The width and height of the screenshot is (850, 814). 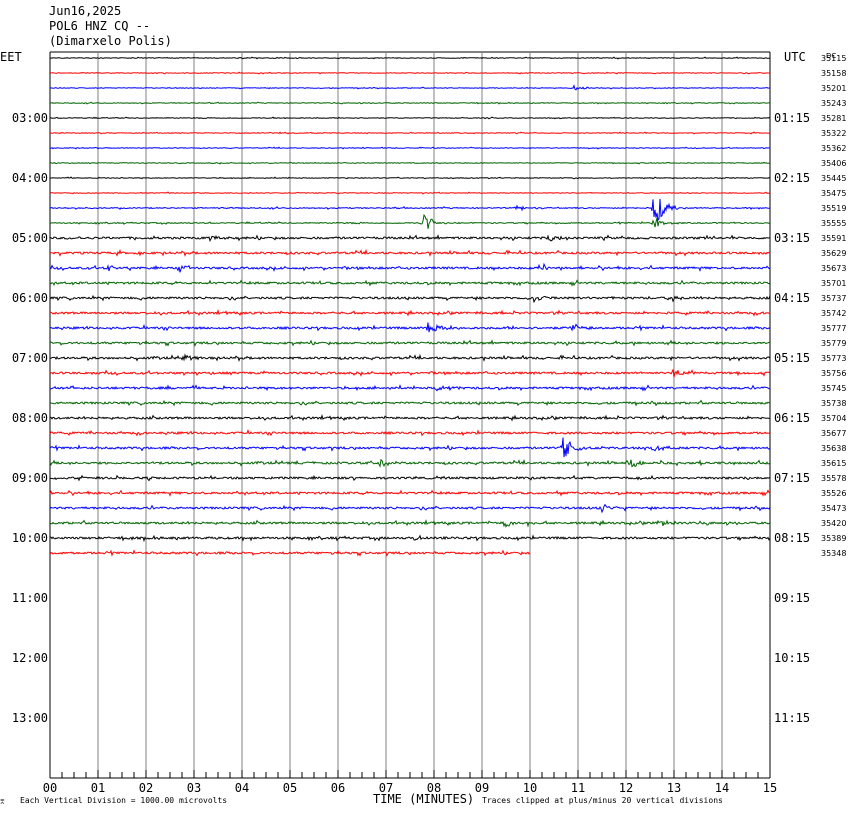 What do you see at coordinates (833, 358) in the screenshot?
I see `dc-offset-label: 35773` at bounding box center [833, 358].